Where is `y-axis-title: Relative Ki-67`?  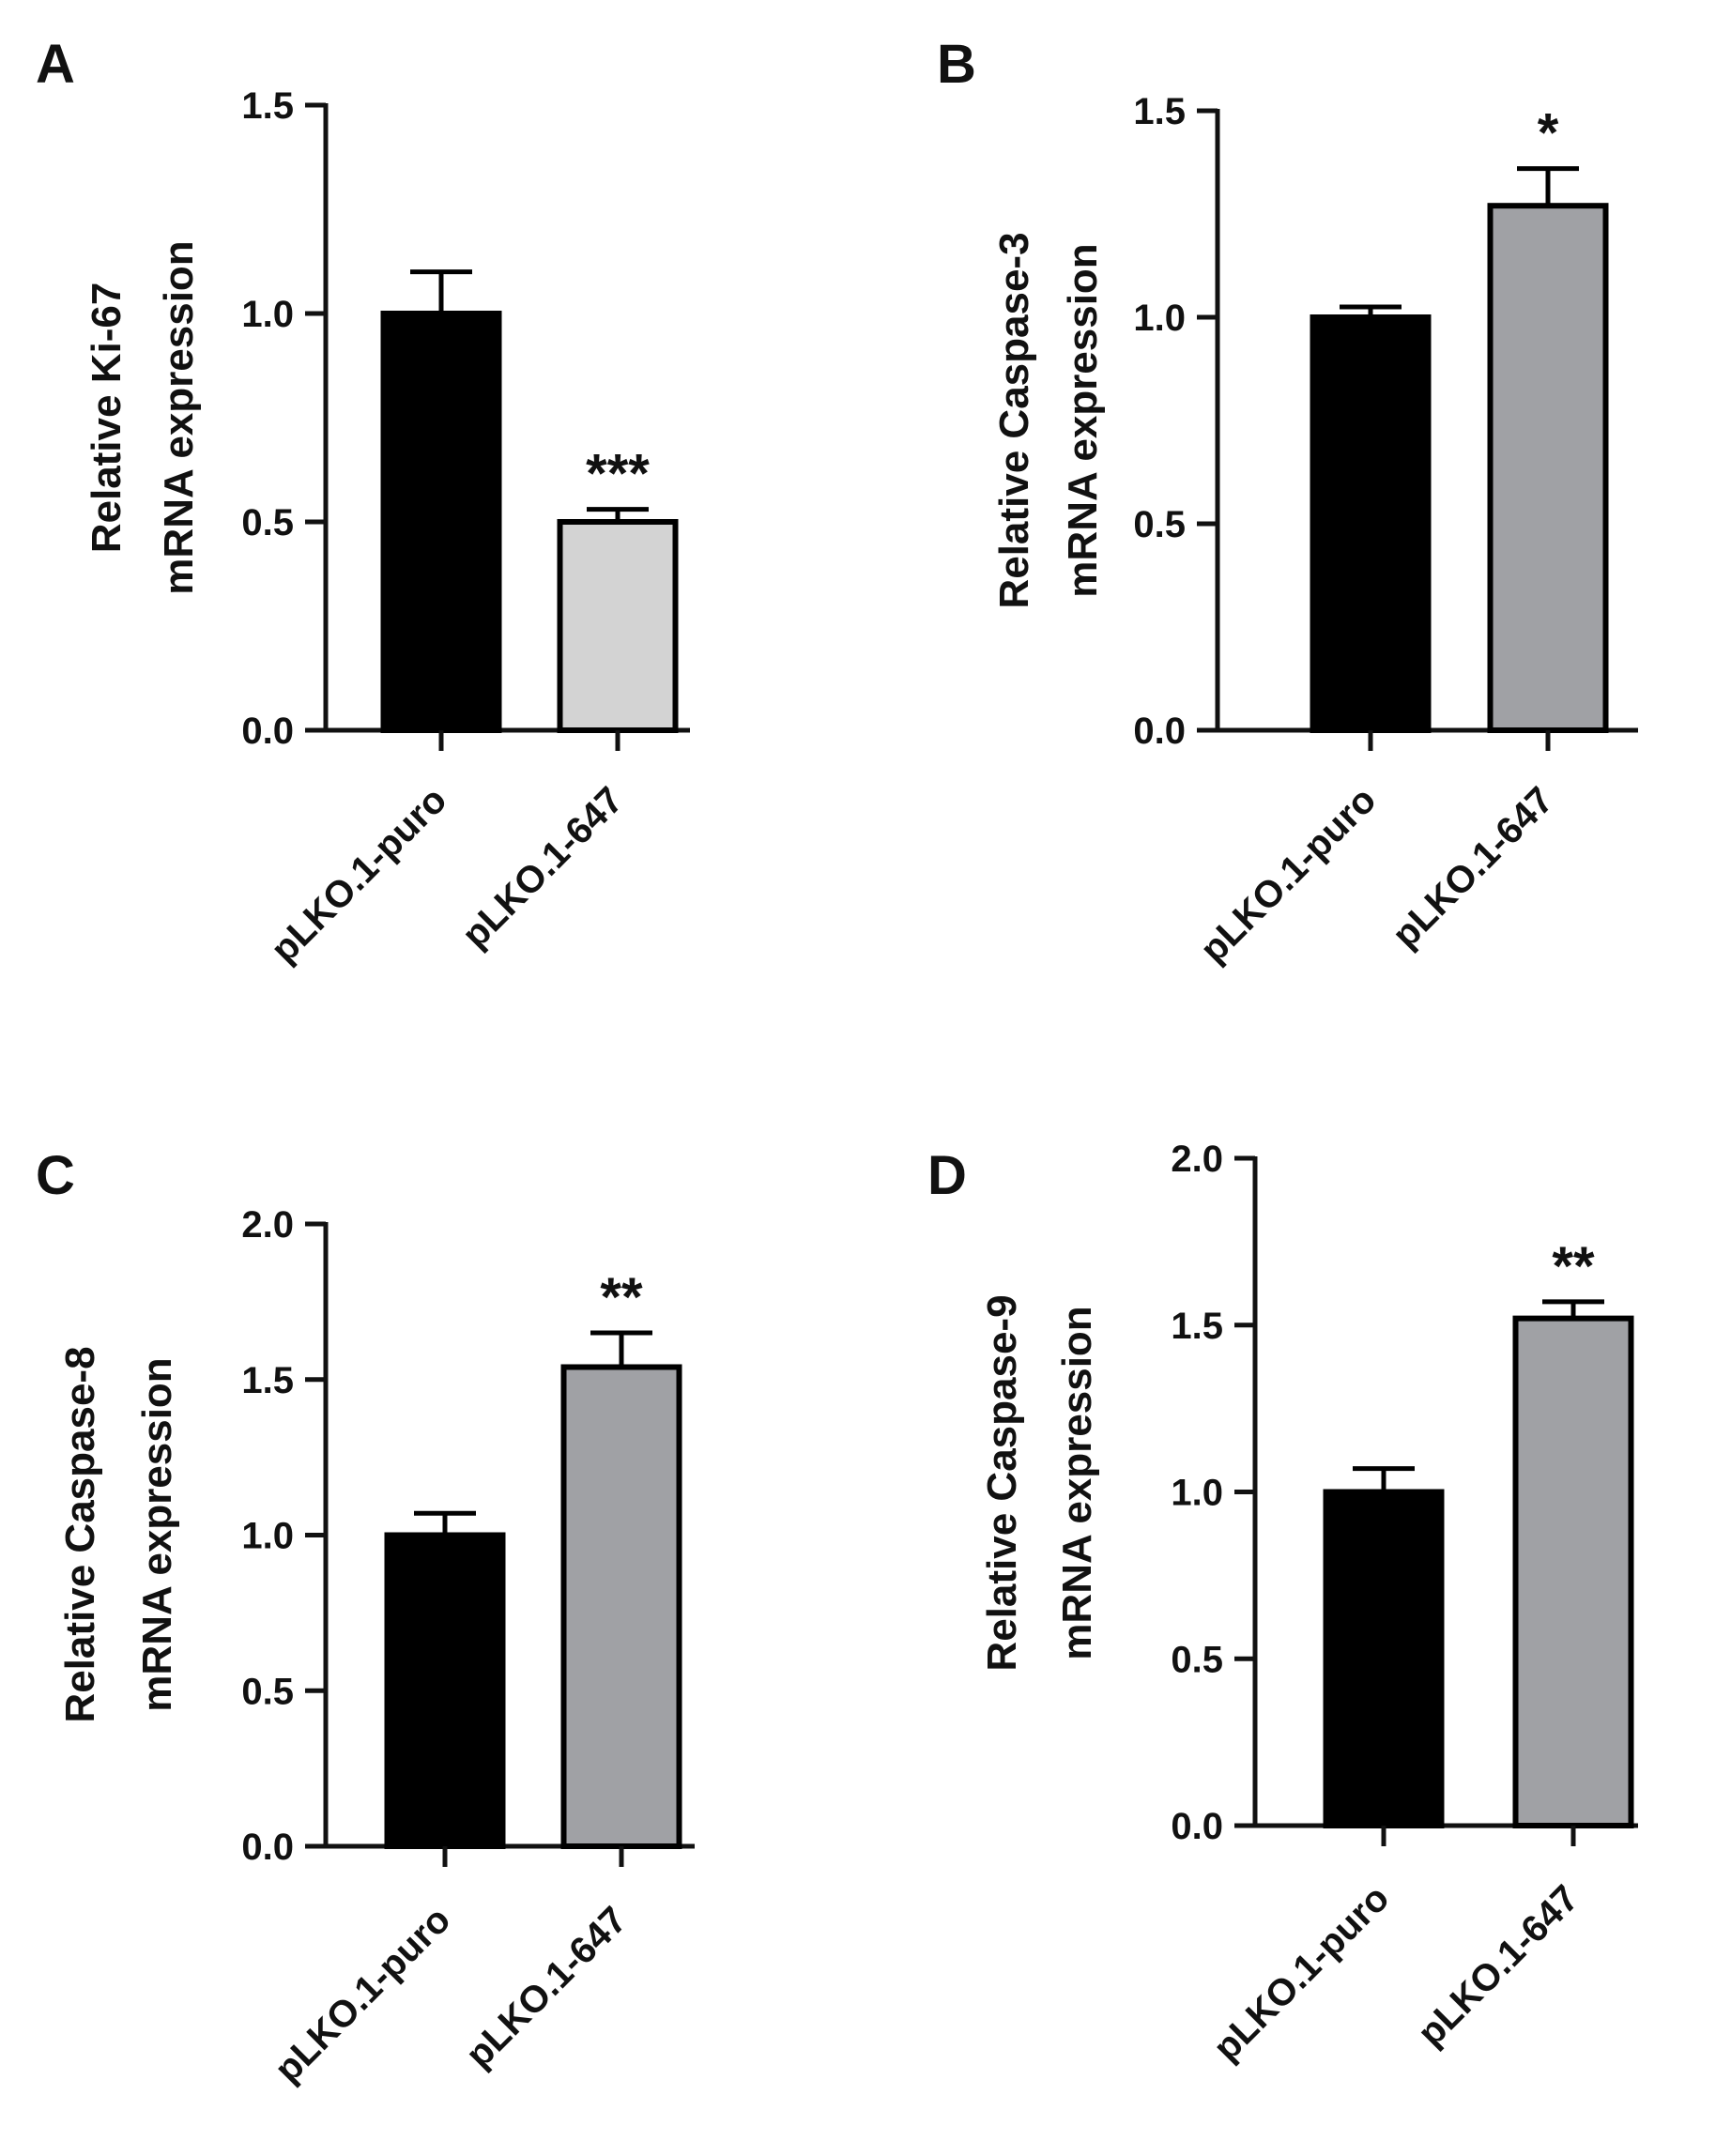
y-axis-title: Relative Ki-67 is located at coordinates (107, 418).